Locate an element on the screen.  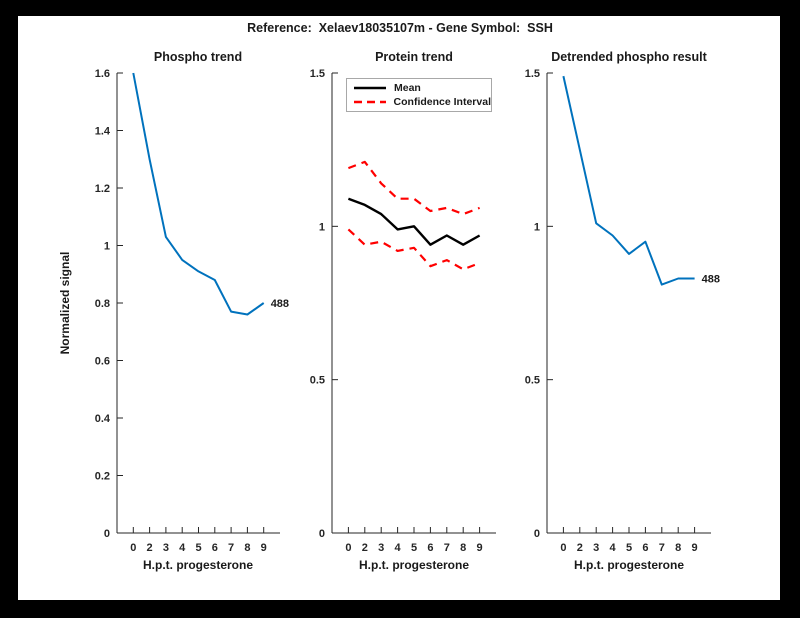
y-tick-label: 0.4 is located at coordinates (103, 419).